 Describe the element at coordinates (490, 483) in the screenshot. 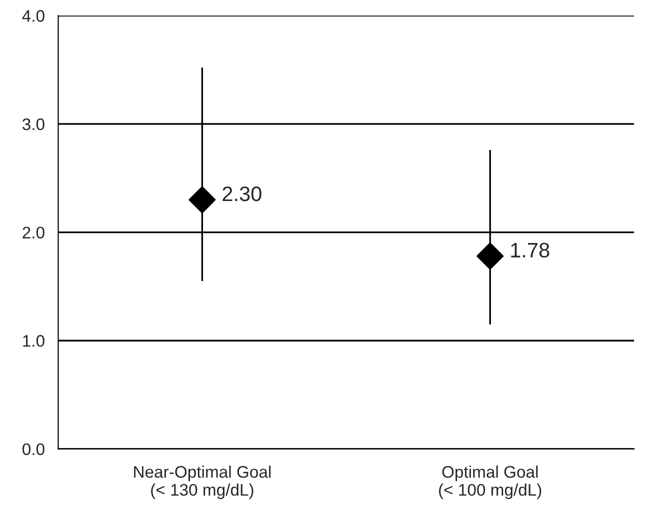

I see `x-tick-label: Optimal Goal (< 100 mg/dL)` at that location.